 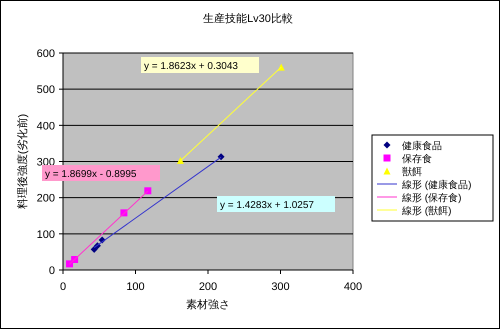 I want to click on x-axis-title: 素材強さ, so click(x=208, y=304).